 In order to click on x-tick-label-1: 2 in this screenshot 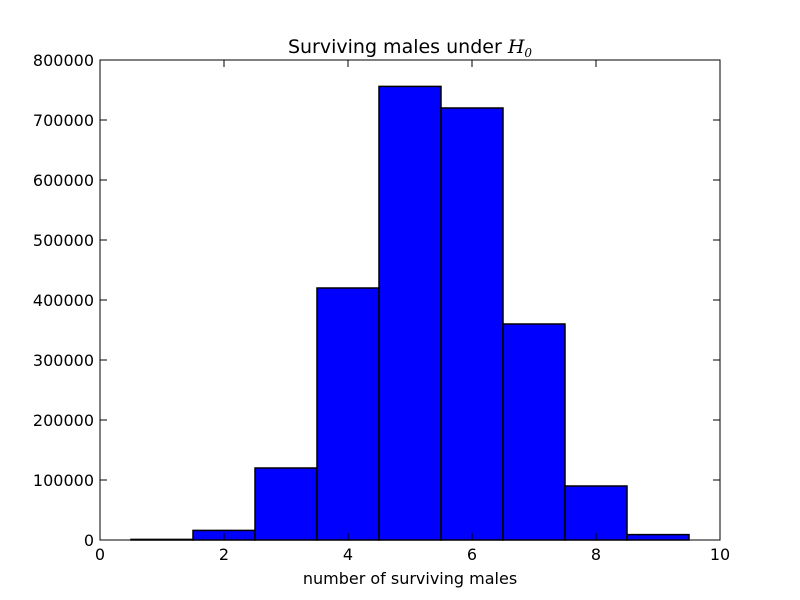, I will do `click(224, 554)`.